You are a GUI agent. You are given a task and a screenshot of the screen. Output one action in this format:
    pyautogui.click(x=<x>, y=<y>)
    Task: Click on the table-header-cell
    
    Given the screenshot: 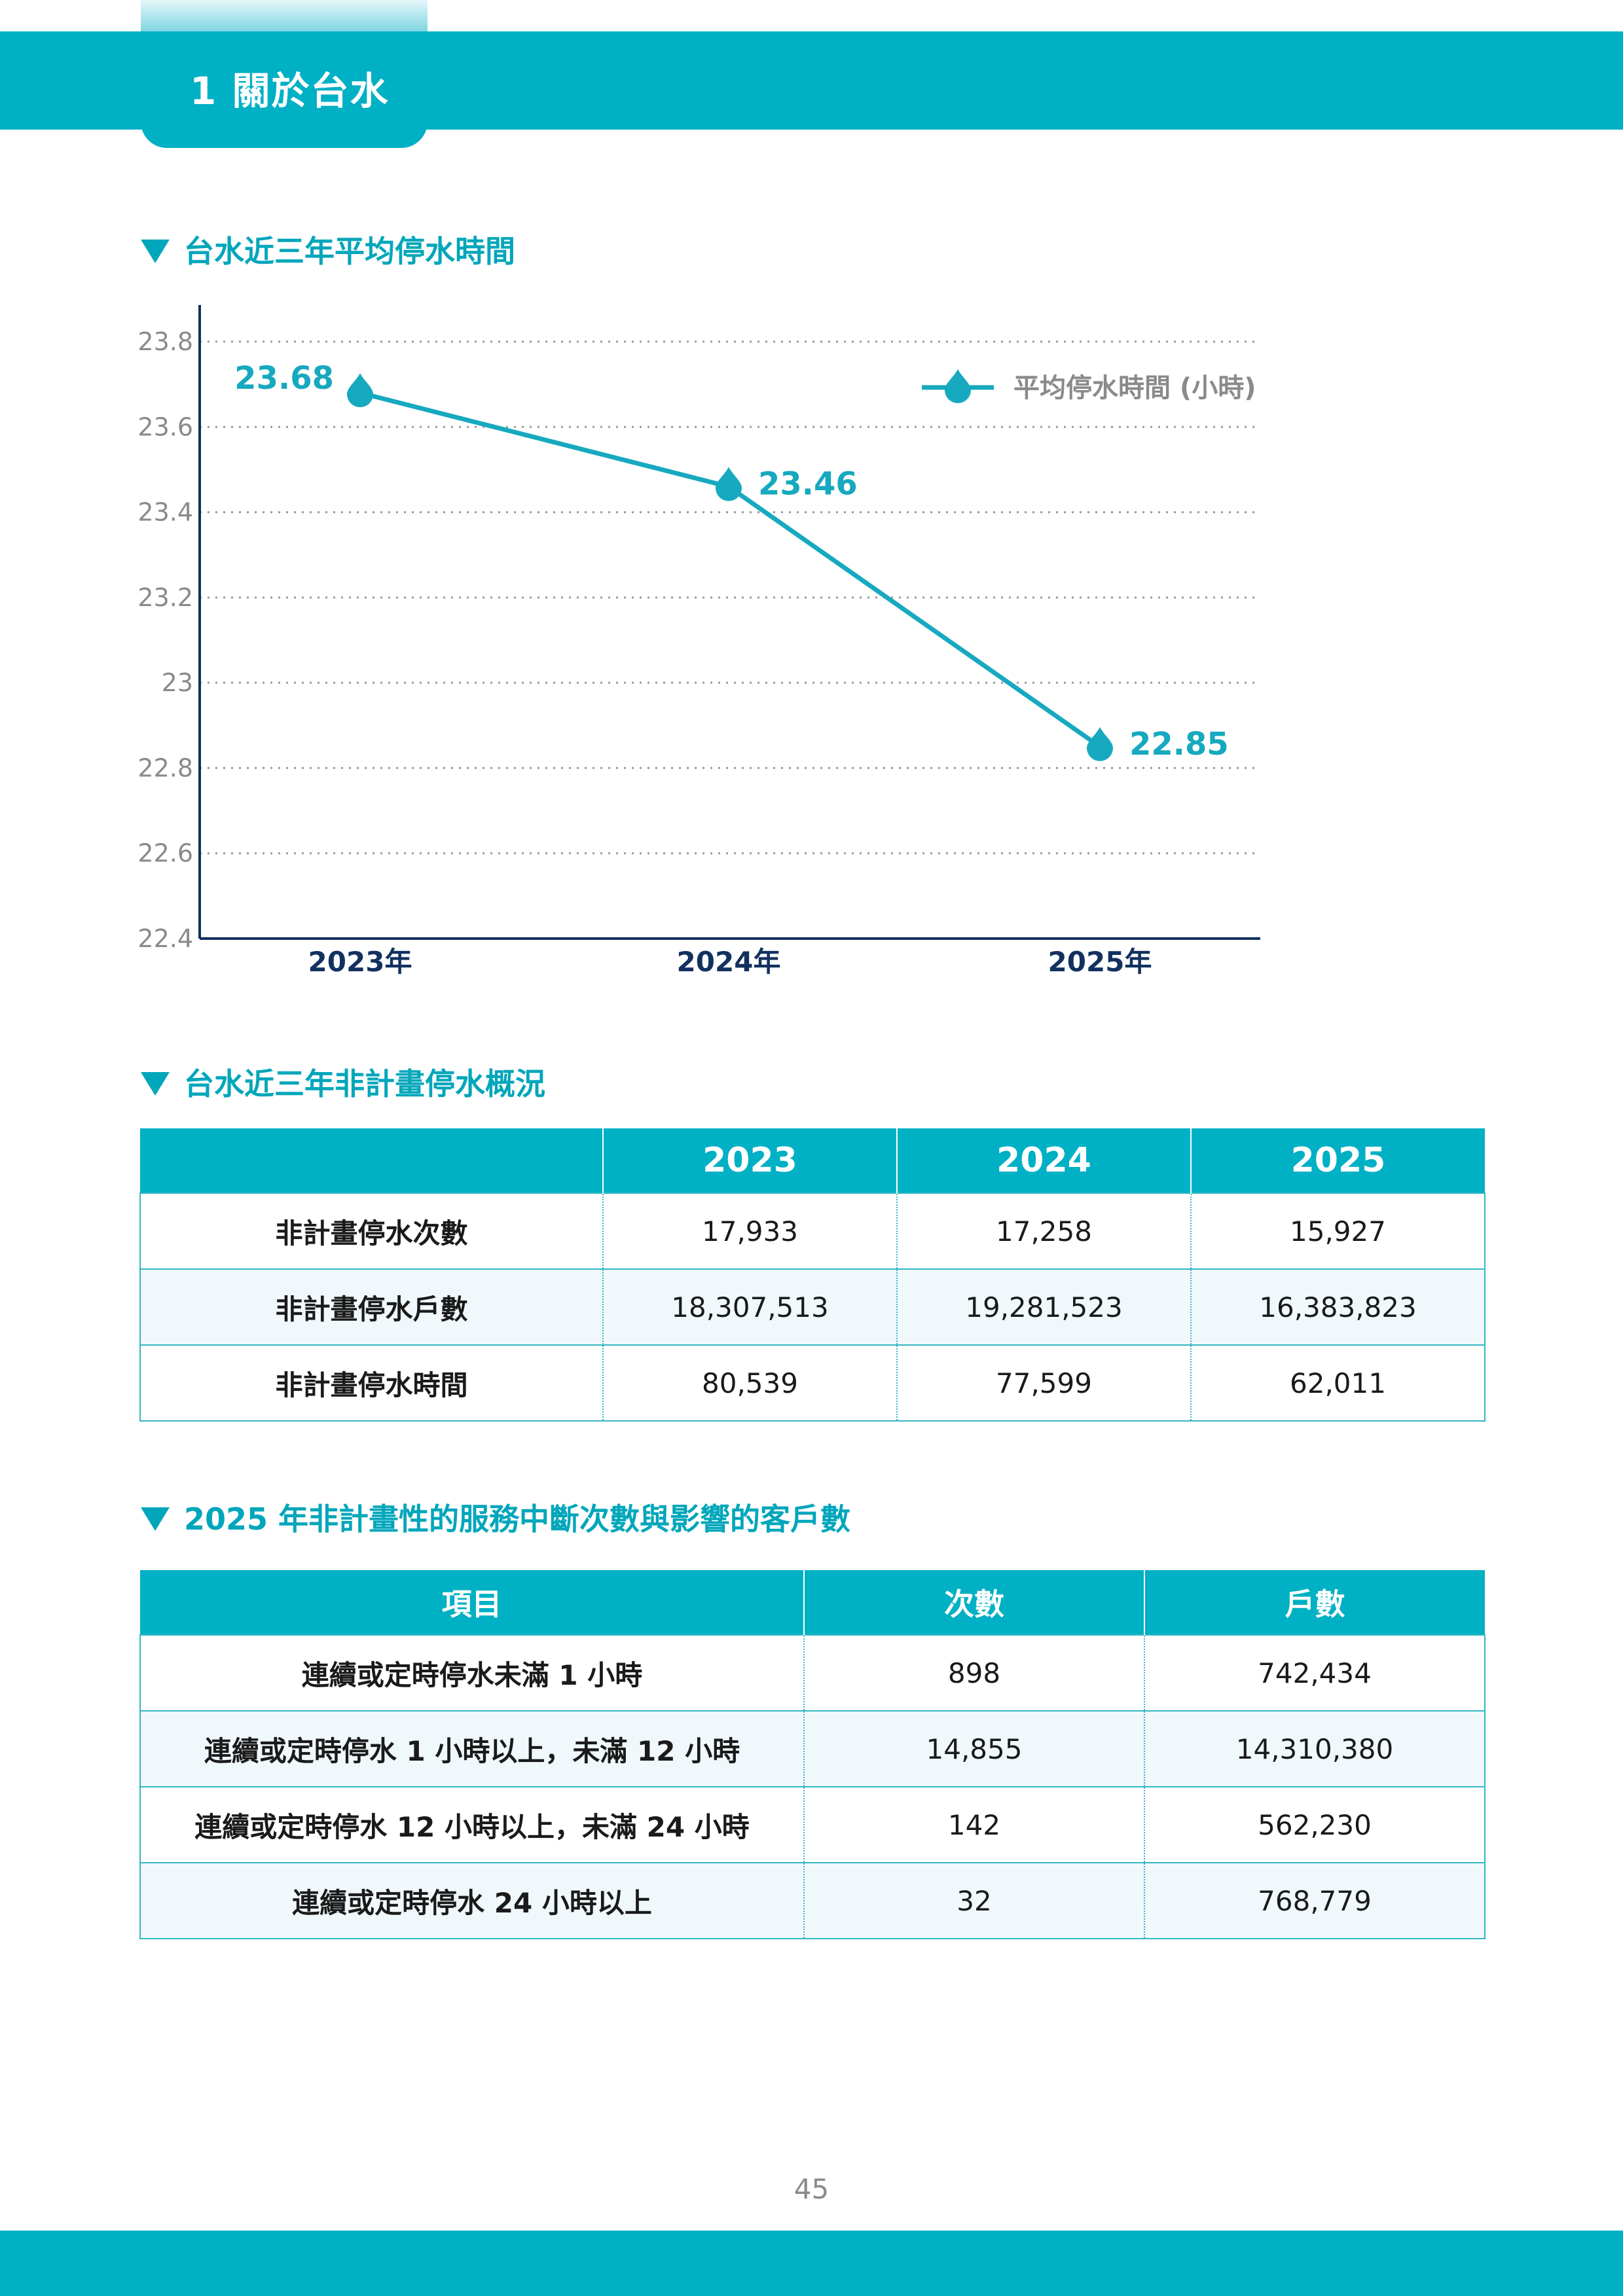 What is the action you would take?
    pyautogui.click(x=371, y=1160)
    